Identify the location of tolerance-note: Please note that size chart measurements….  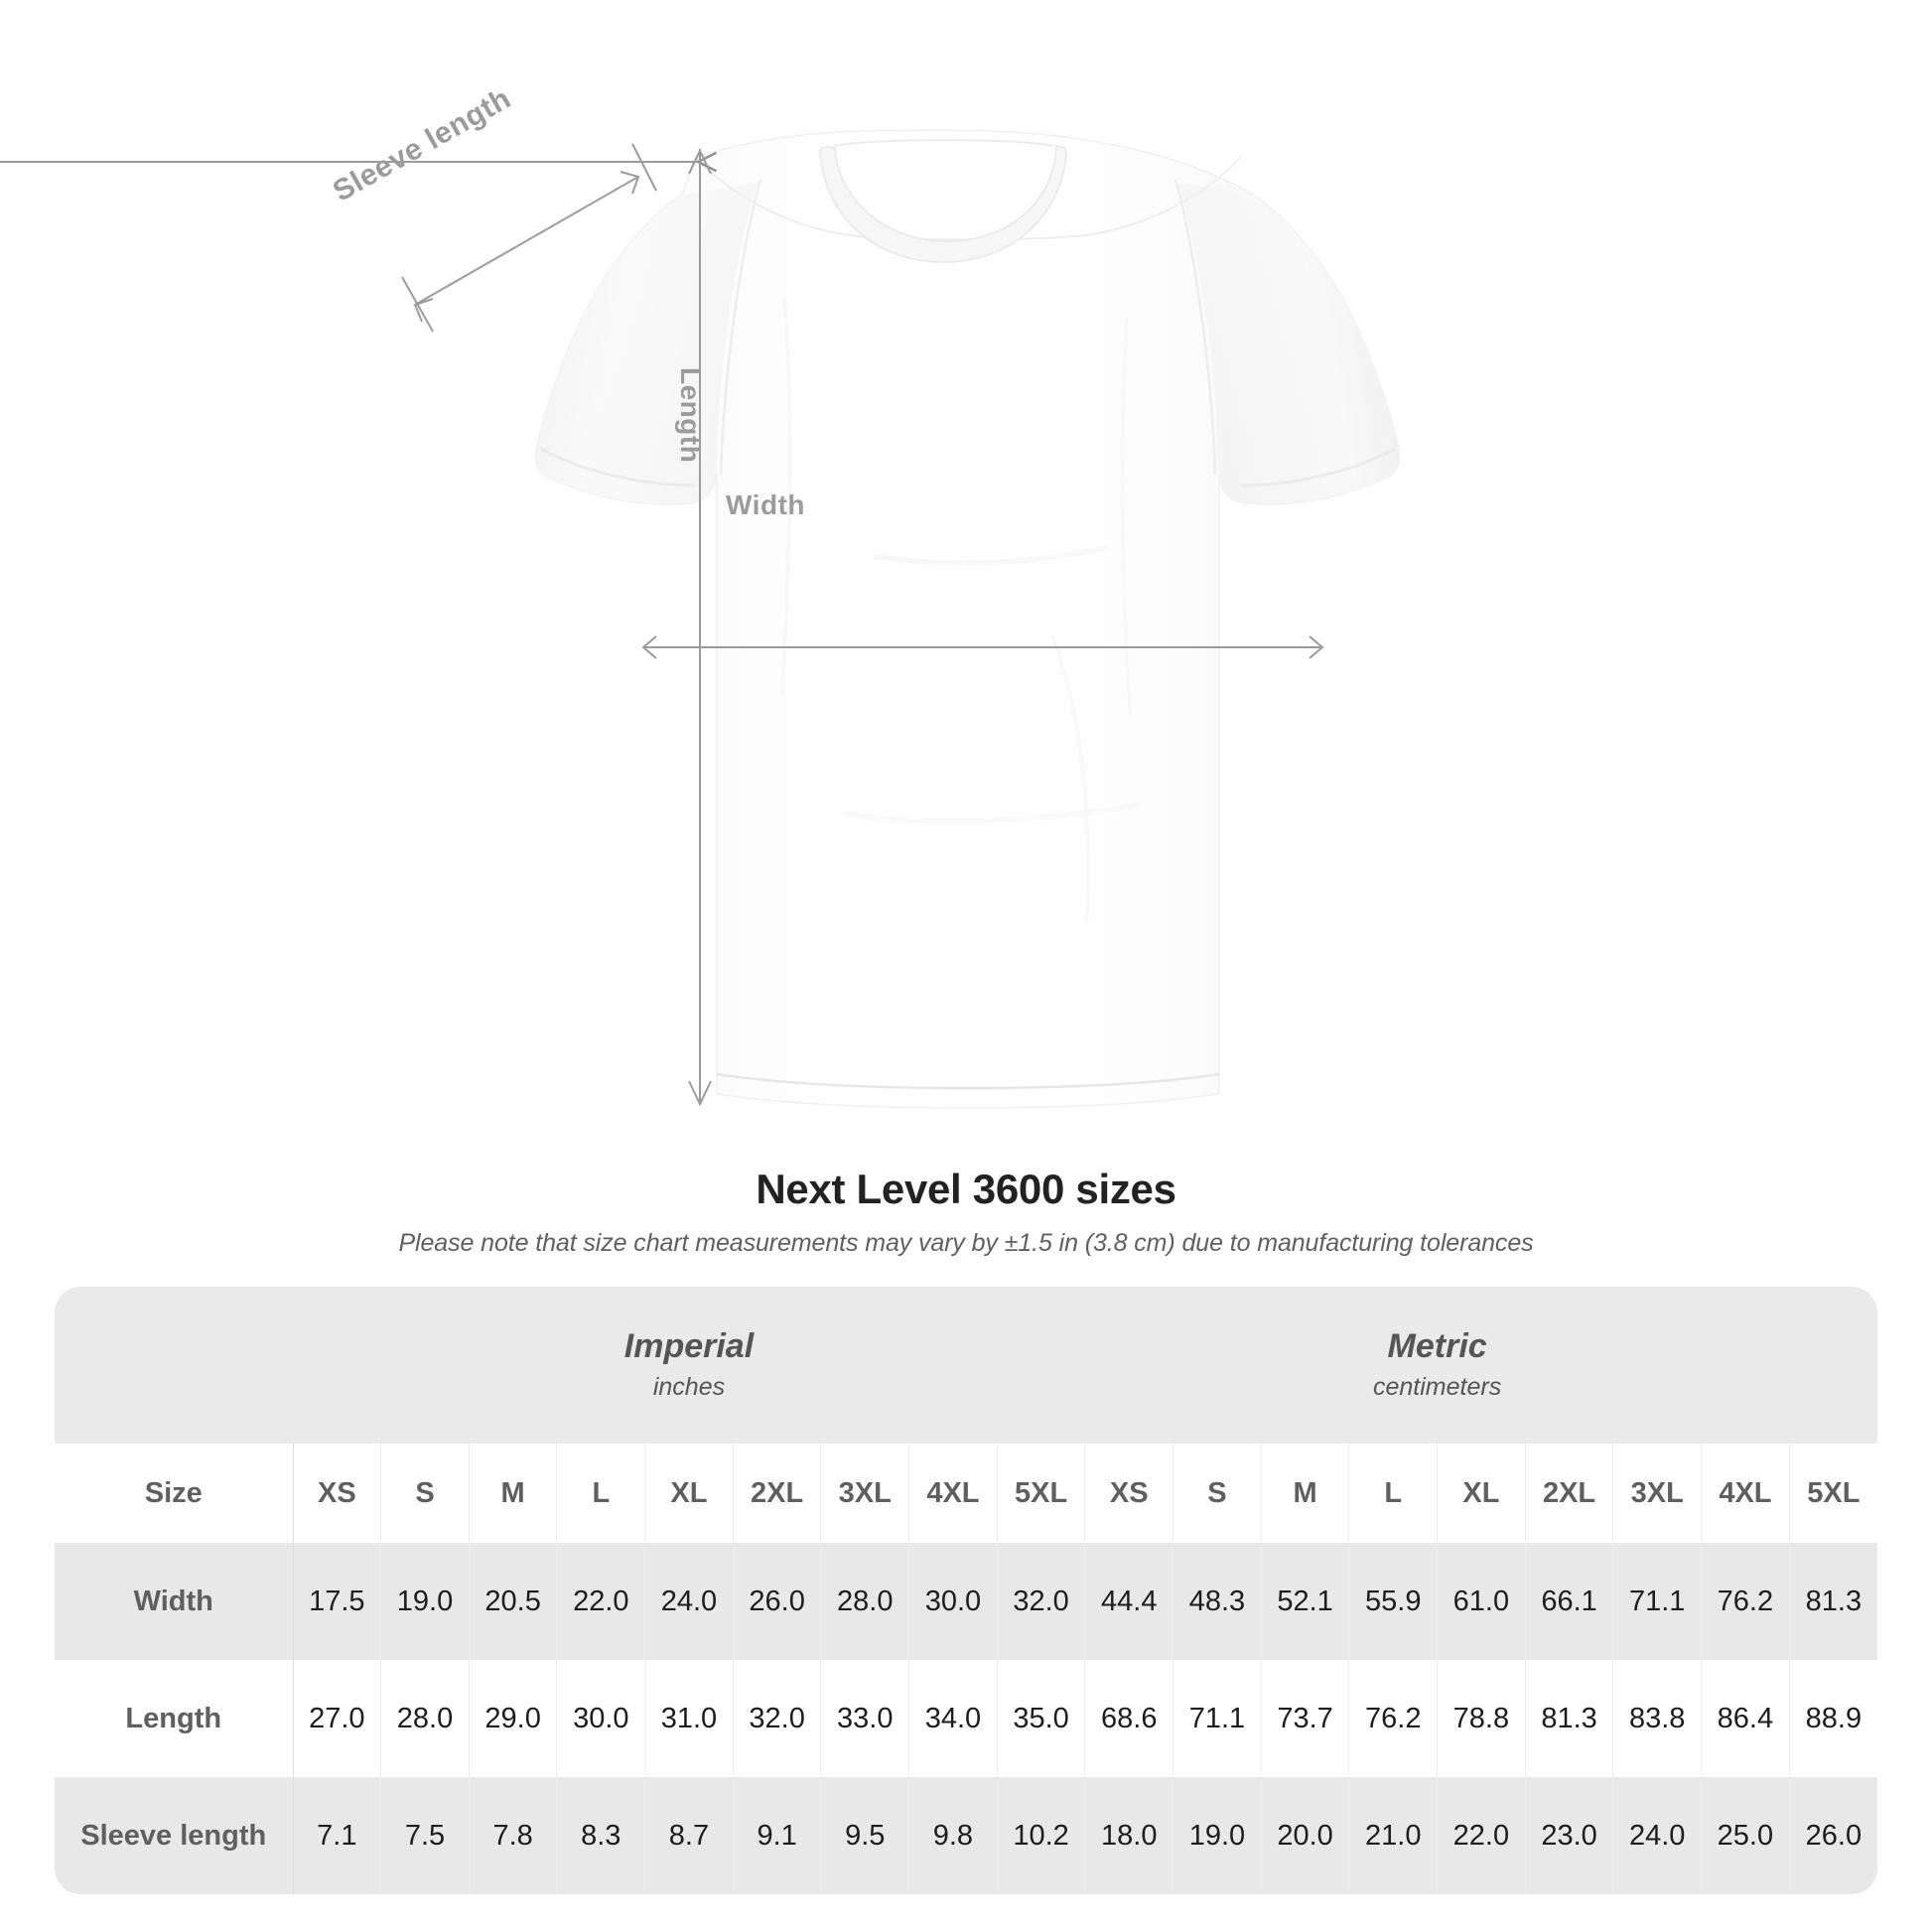
(966, 1243).